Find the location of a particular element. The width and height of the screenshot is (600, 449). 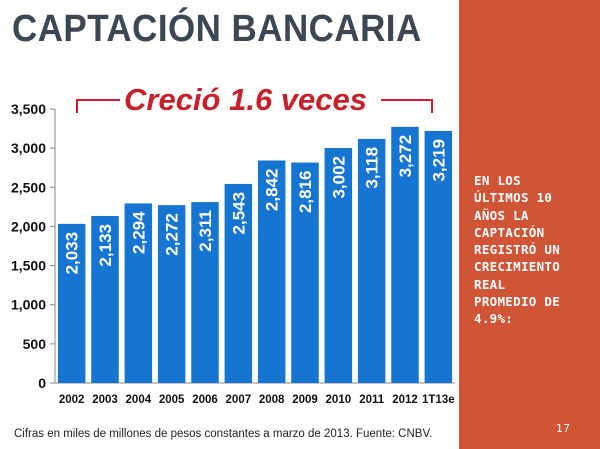

growth-bracket-right is located at coordinates (407, 106).